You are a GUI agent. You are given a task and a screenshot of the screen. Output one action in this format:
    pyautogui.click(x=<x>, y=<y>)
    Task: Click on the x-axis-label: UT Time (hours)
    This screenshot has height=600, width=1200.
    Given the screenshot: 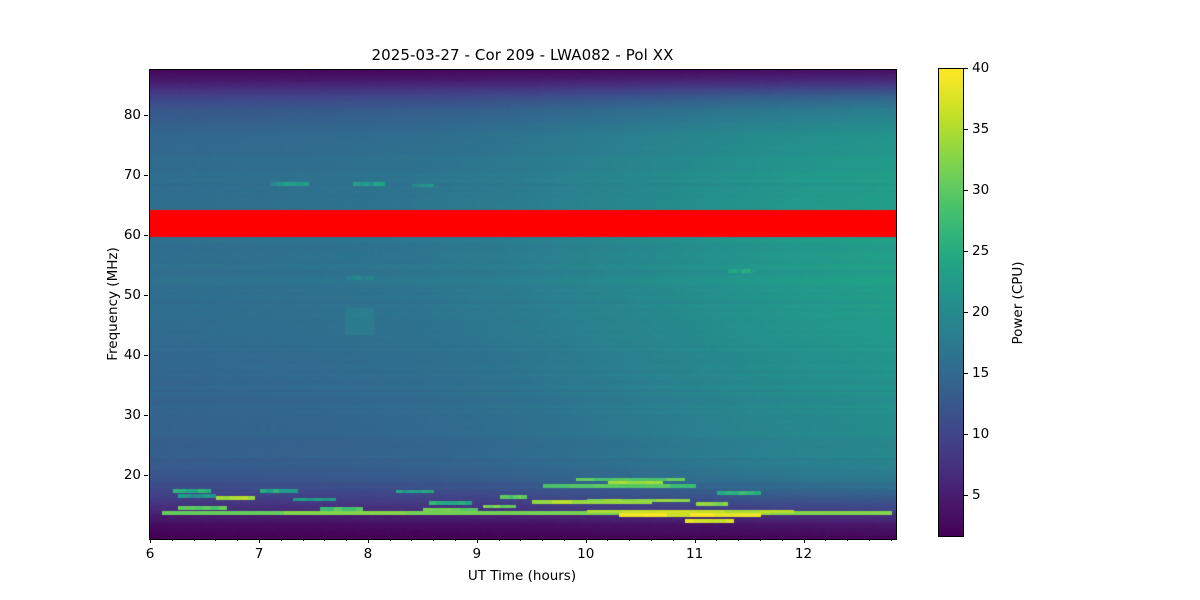 What is the action you would take?
    pyautogui.click(x=522, y=576)
    